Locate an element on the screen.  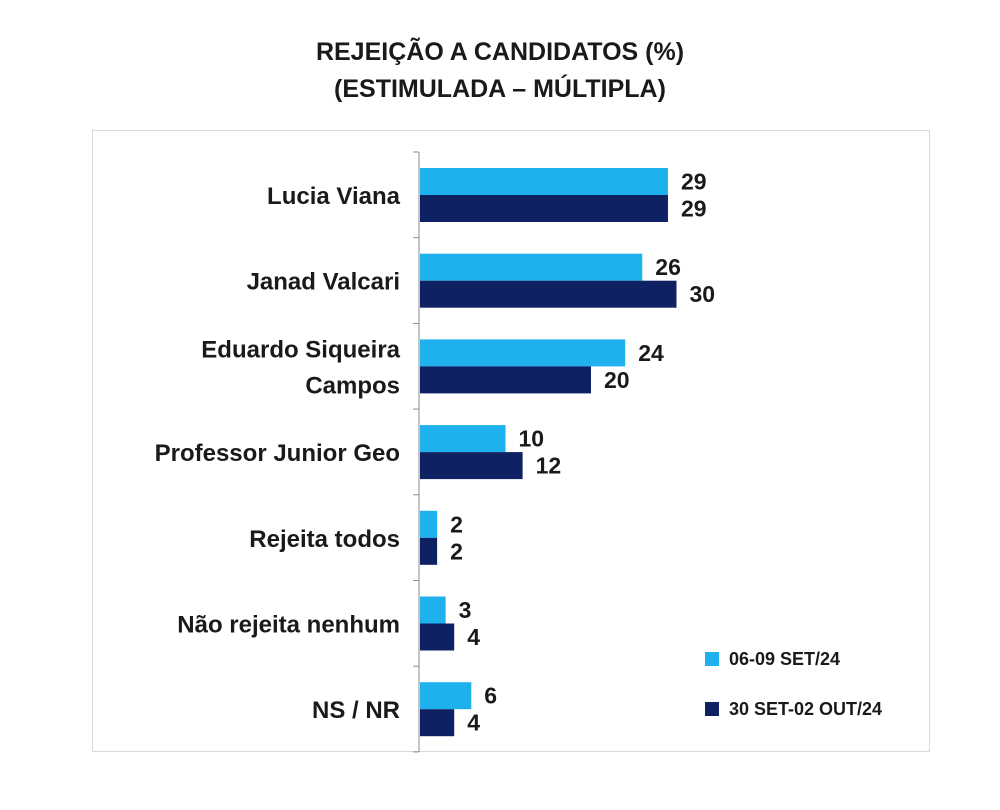
data-label: 3 is located at coordinates (465, 610).